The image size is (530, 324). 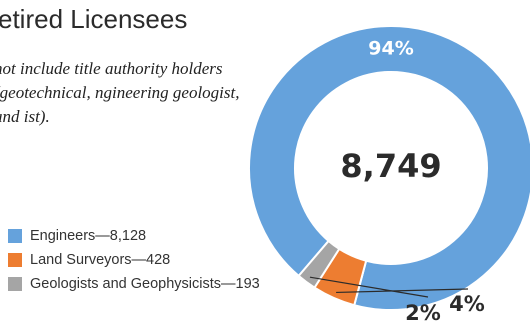 I want to click on leader-line-land-surveyors, so click(x=402, y=291).